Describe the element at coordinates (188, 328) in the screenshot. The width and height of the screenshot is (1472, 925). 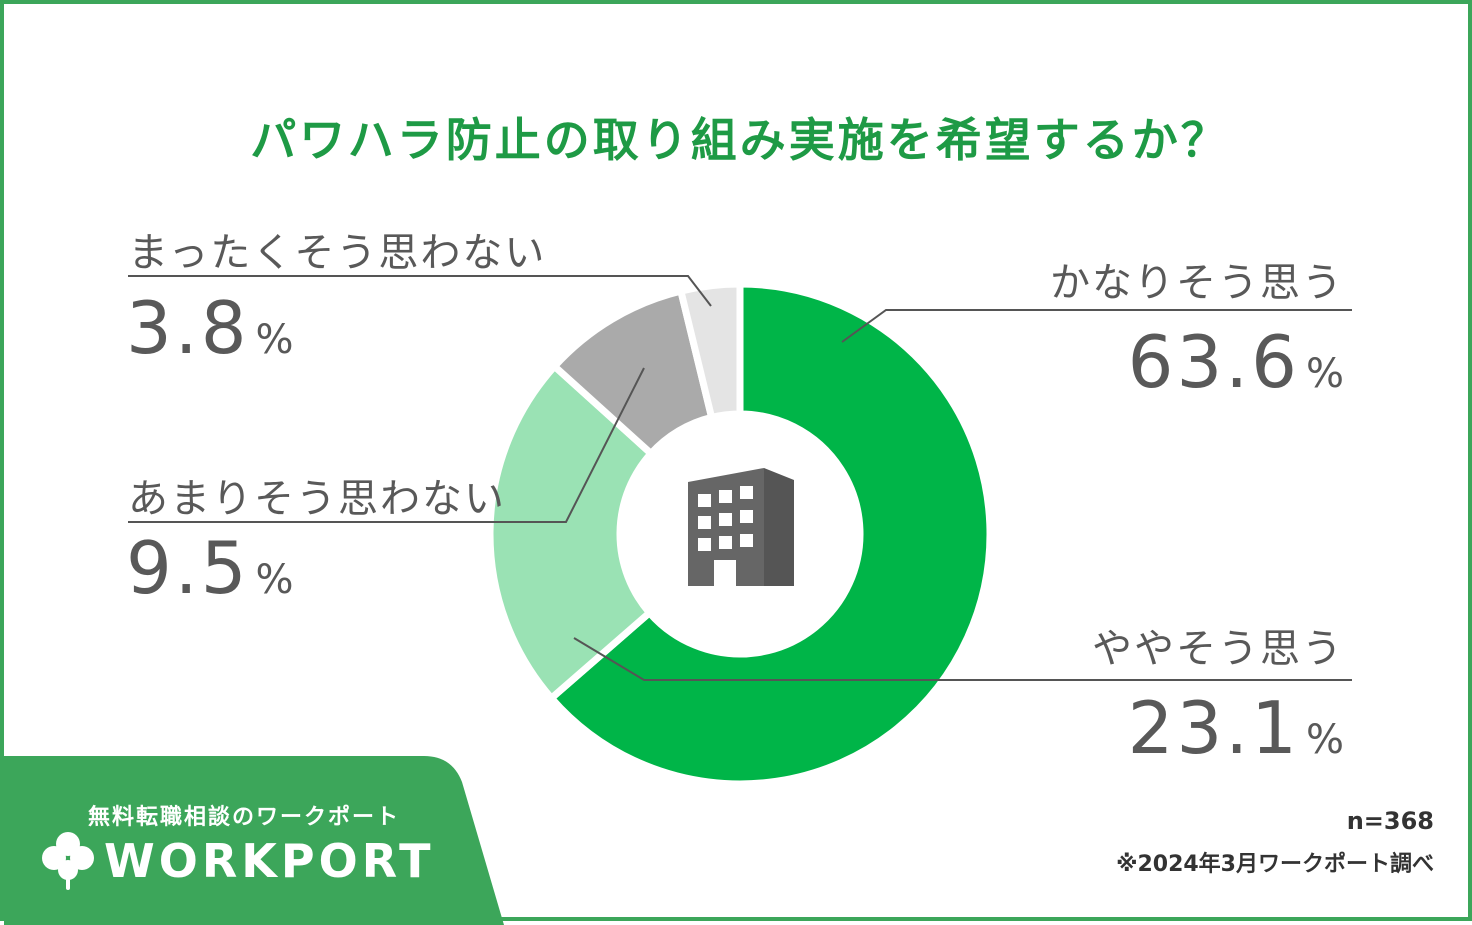
I see `slice-value-number: 3.8` at that location.